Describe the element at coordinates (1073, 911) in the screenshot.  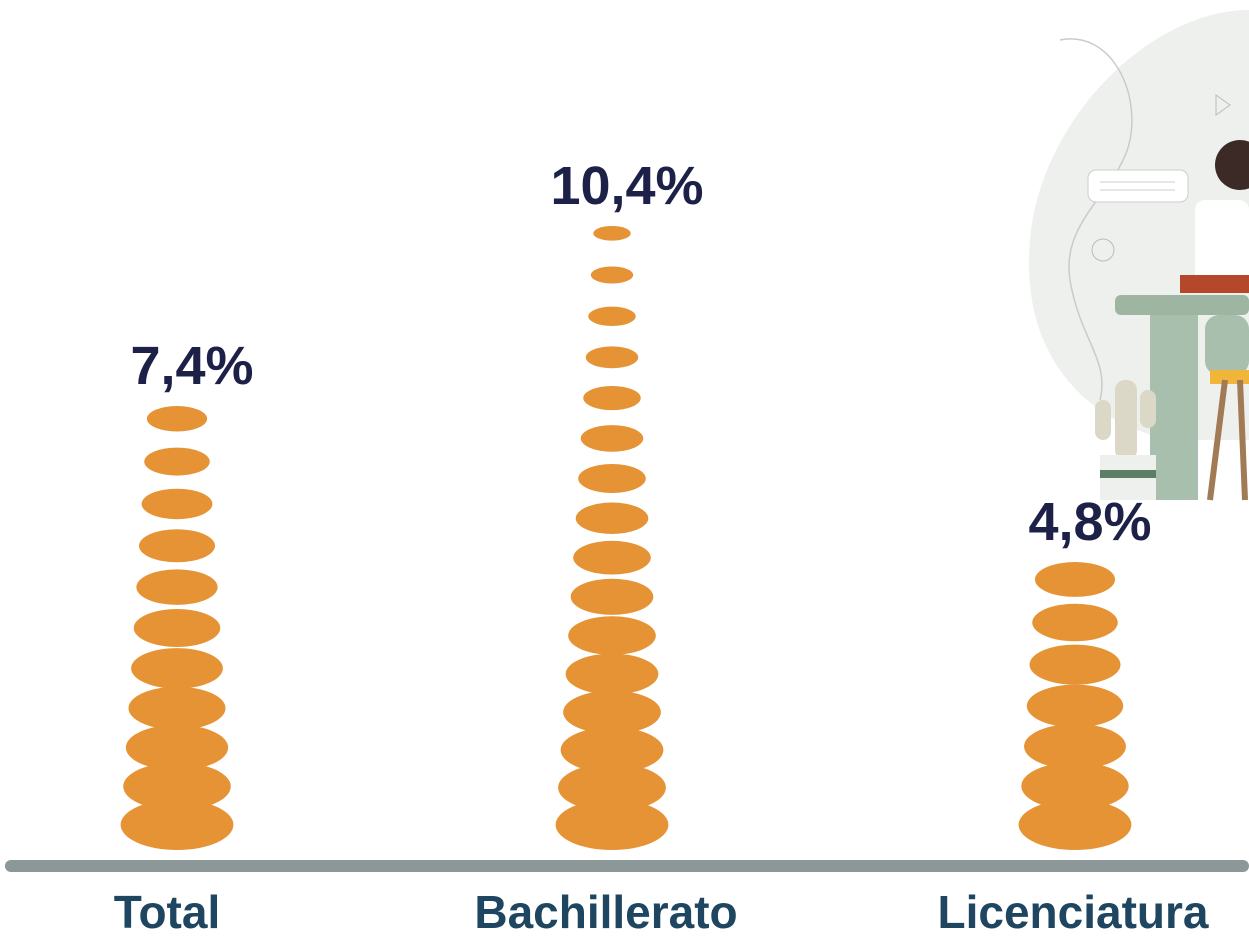
I see `category-label: Licenciatura` at that location.